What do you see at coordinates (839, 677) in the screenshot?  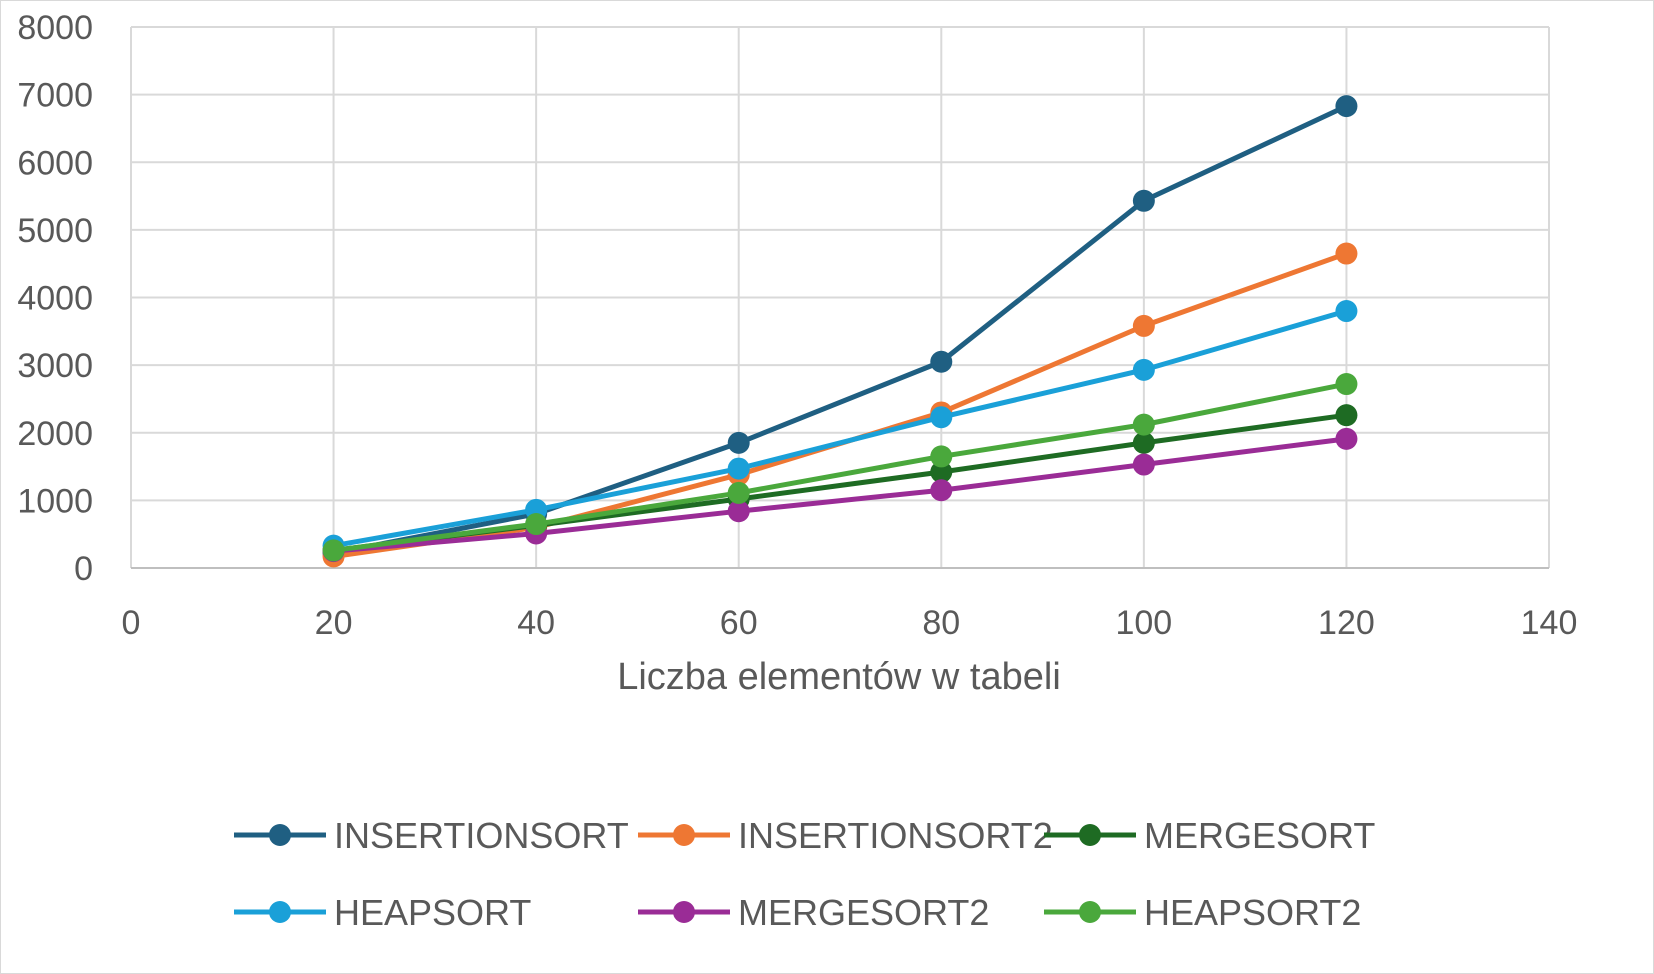 I see `x-axis-title: Liczba elementów w tabeli` at bounding box center [839, 677].